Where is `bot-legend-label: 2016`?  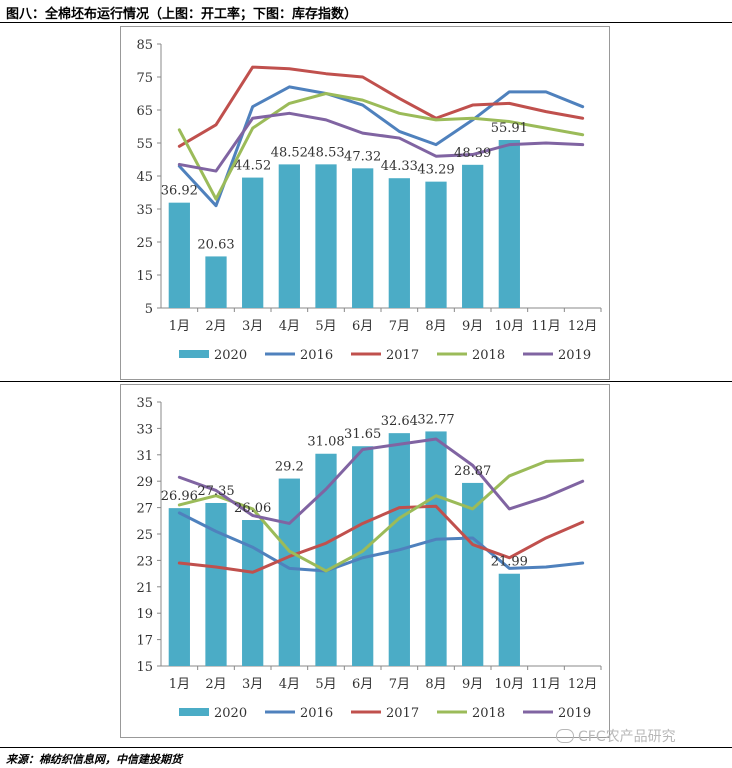
bot-legend-label: 2016 is located at coordinates (316, 713).